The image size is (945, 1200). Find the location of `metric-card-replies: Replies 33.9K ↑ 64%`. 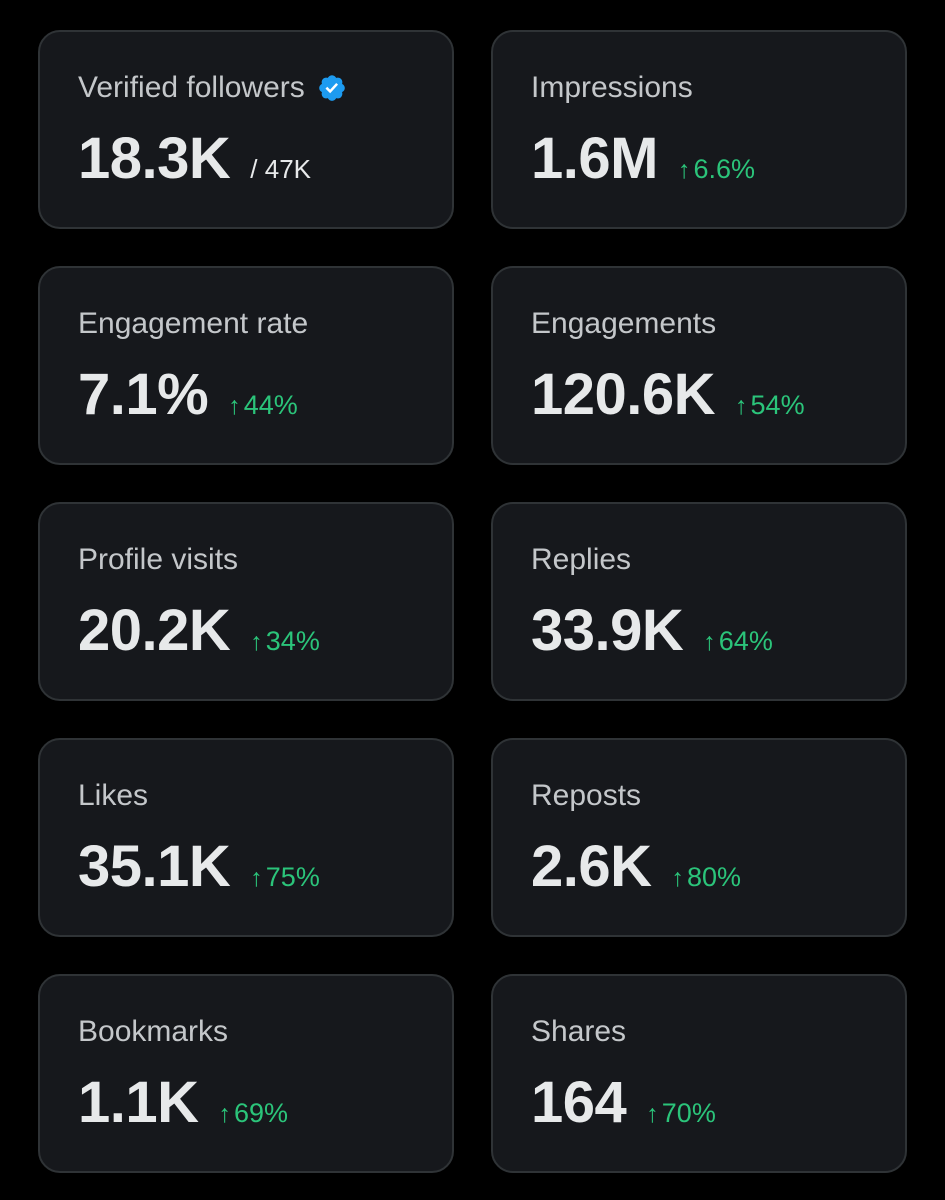

metric-card-replies: Replies 33.9K ↑ 64% is located at coordinates (699, 601).